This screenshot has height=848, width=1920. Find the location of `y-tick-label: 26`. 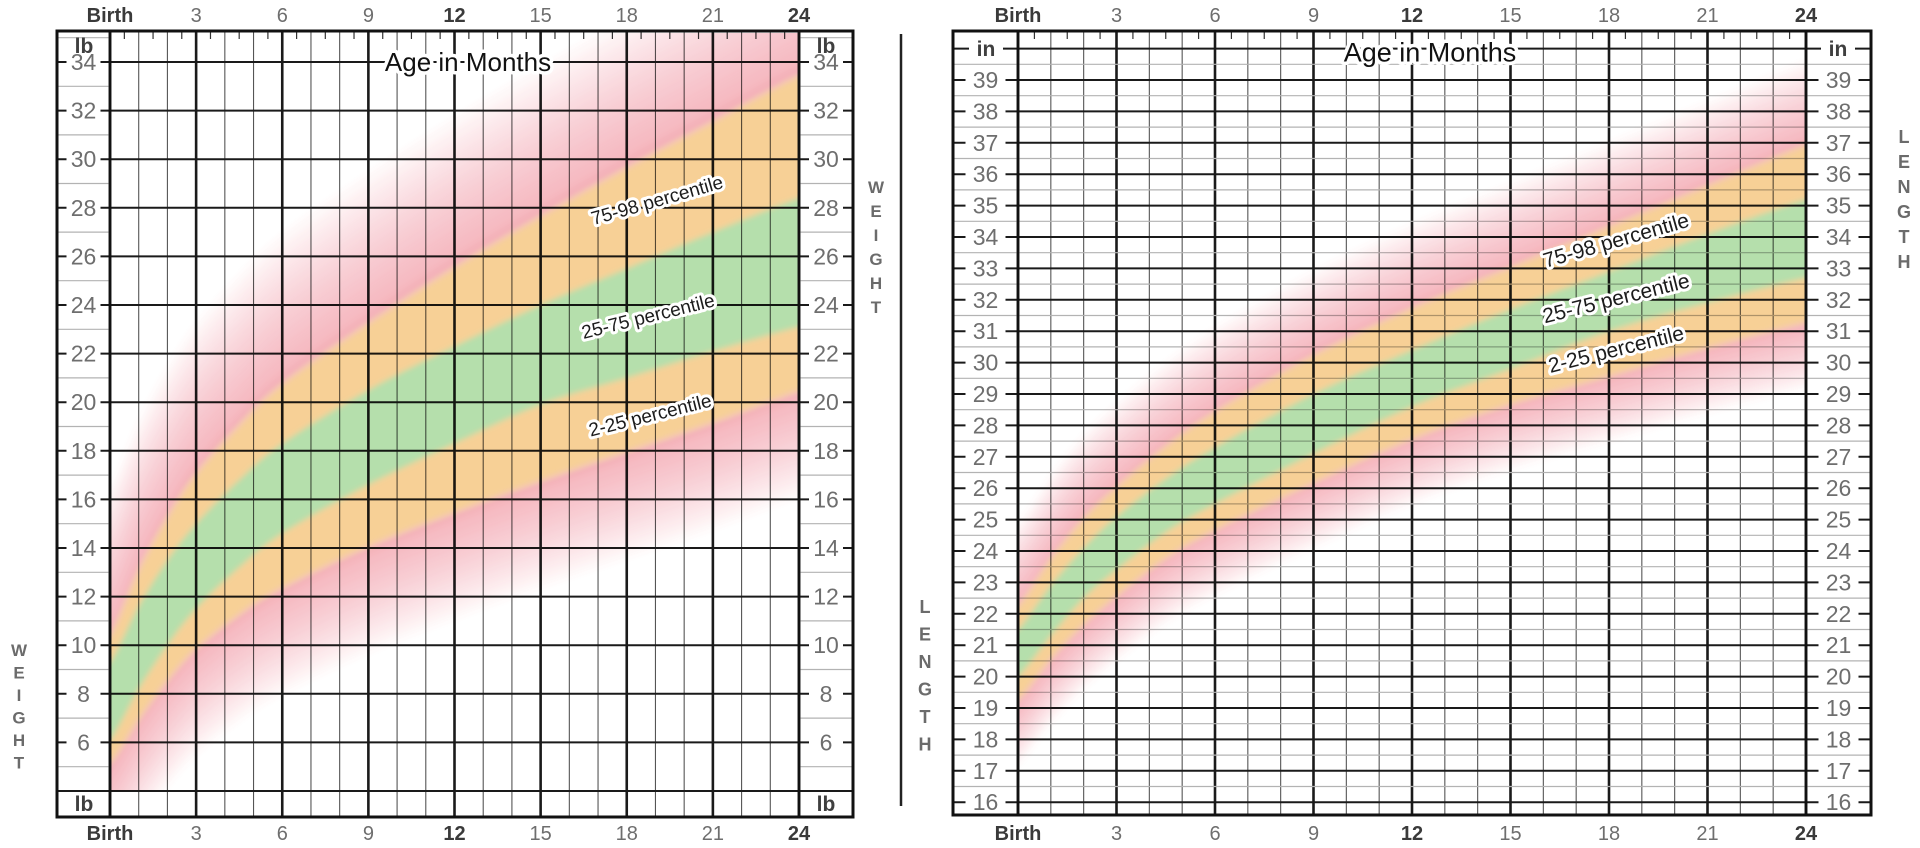

y-tick-label: 26 is located at coordinates (84, 256).